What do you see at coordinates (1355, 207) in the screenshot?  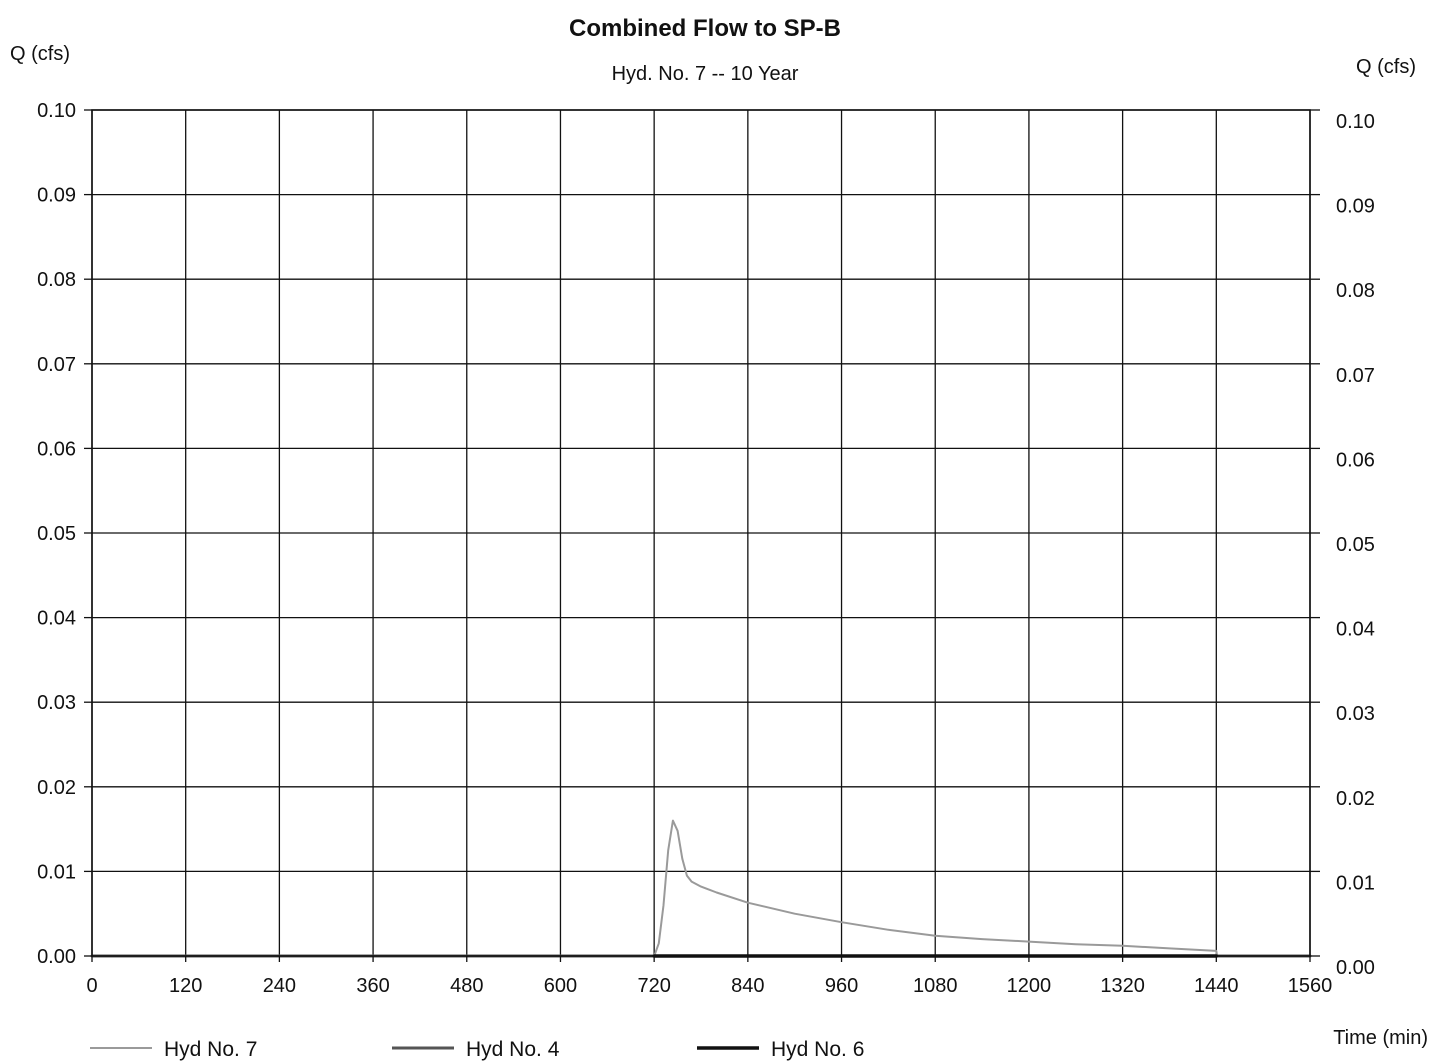 I see `y-tick-label-right: 0.09` at bounding box center [1355, 207].